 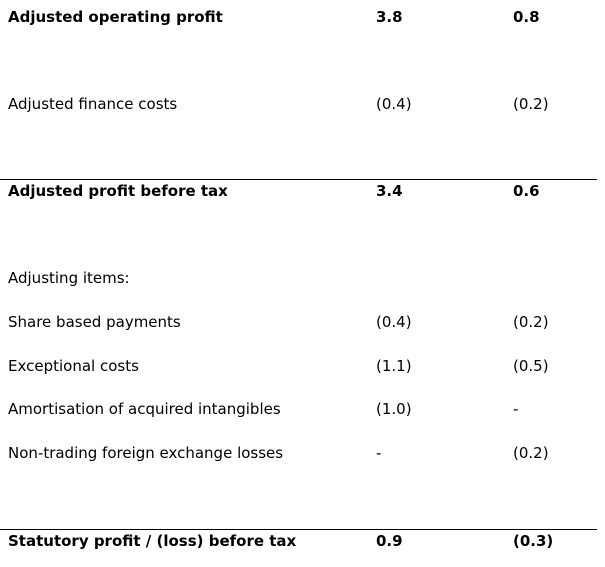 I want to click on current-year-value: (1.0), so click(x=394, y=409).